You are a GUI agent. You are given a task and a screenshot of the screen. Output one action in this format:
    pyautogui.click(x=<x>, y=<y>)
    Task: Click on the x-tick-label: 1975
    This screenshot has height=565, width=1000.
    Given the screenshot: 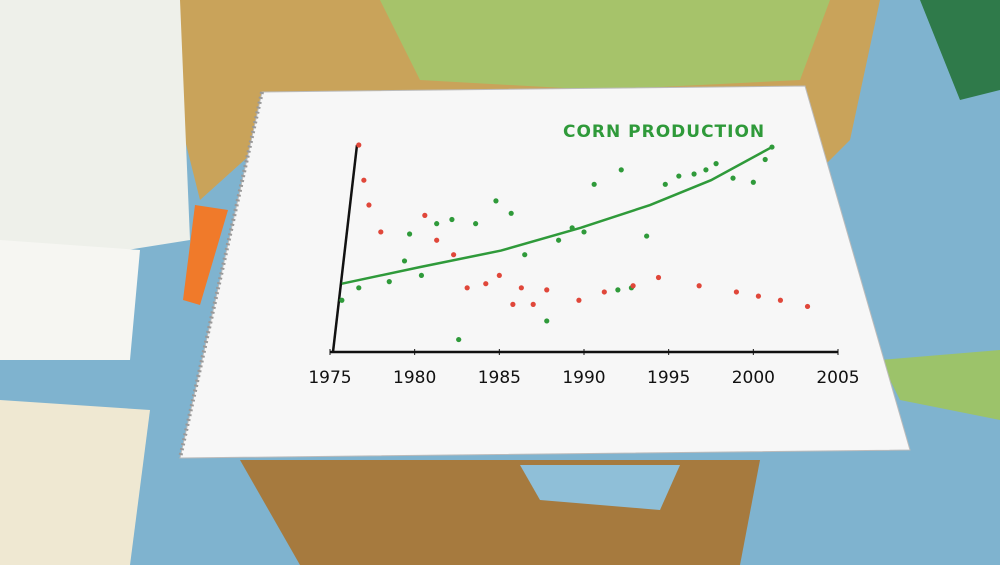 What is the action you would take?
    pyautogui.click(x=329, y=378)
    